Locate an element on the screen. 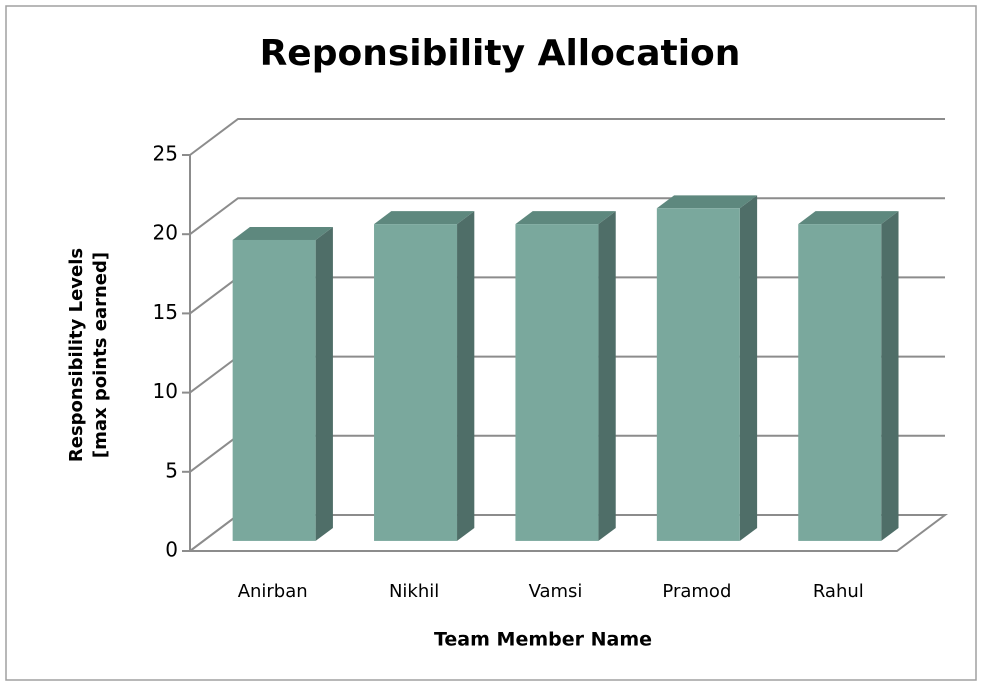  y-axis-label-line: [max points earned] is located at coordinates (100, 355).